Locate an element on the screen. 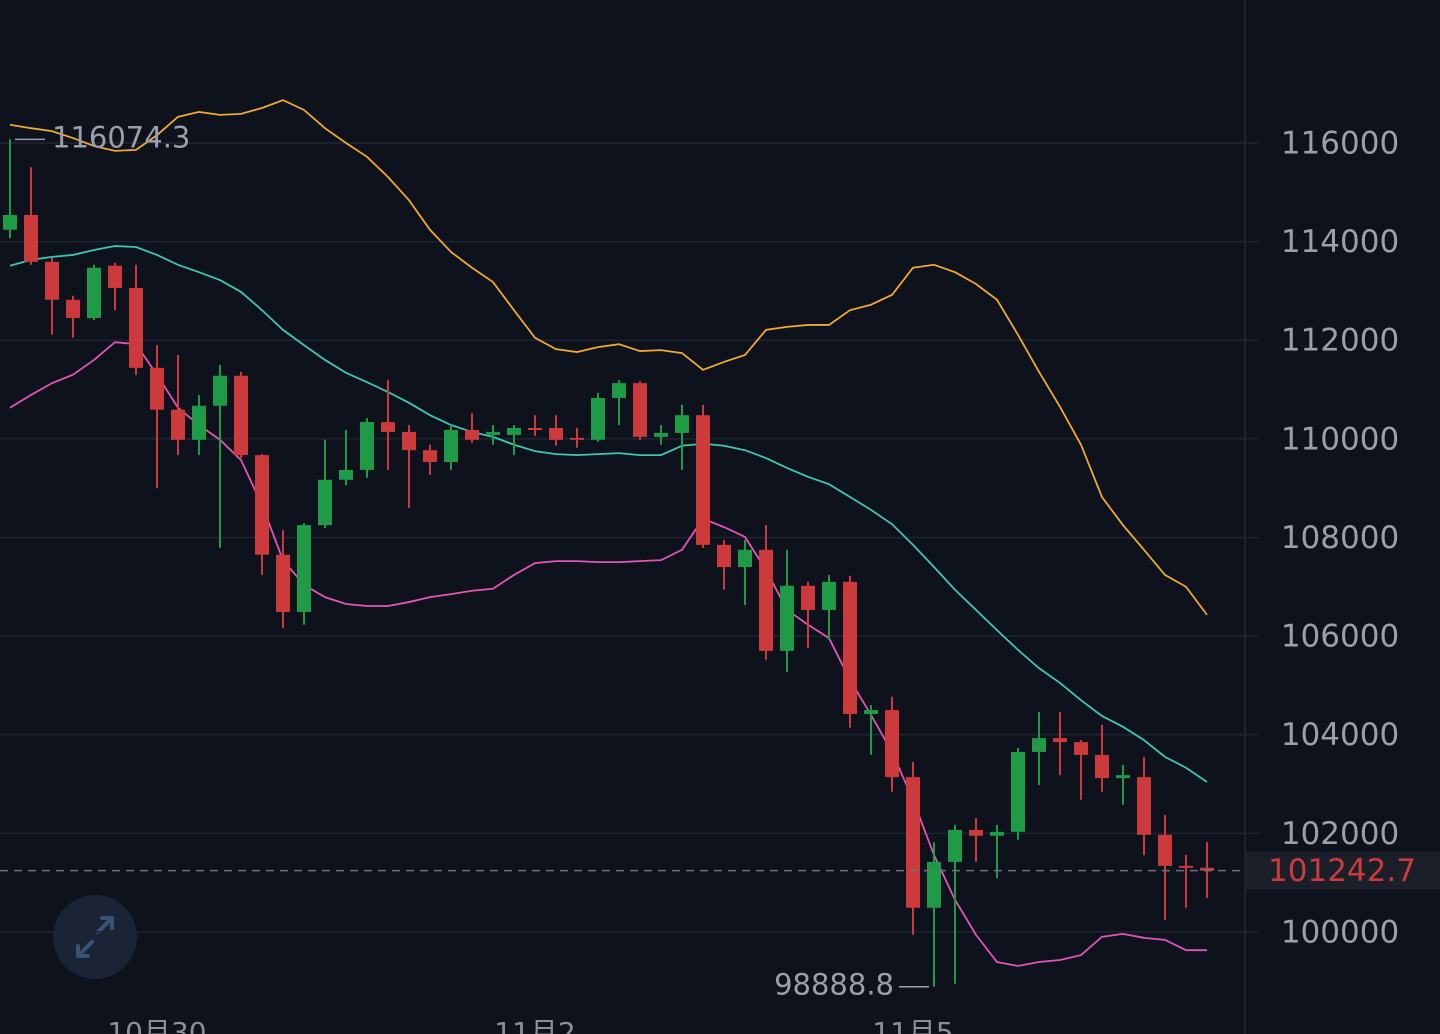 The width and height of the screenshot is (1440, 1034). x-tick-label: 11月2 is located at coordinates (534, 1025).